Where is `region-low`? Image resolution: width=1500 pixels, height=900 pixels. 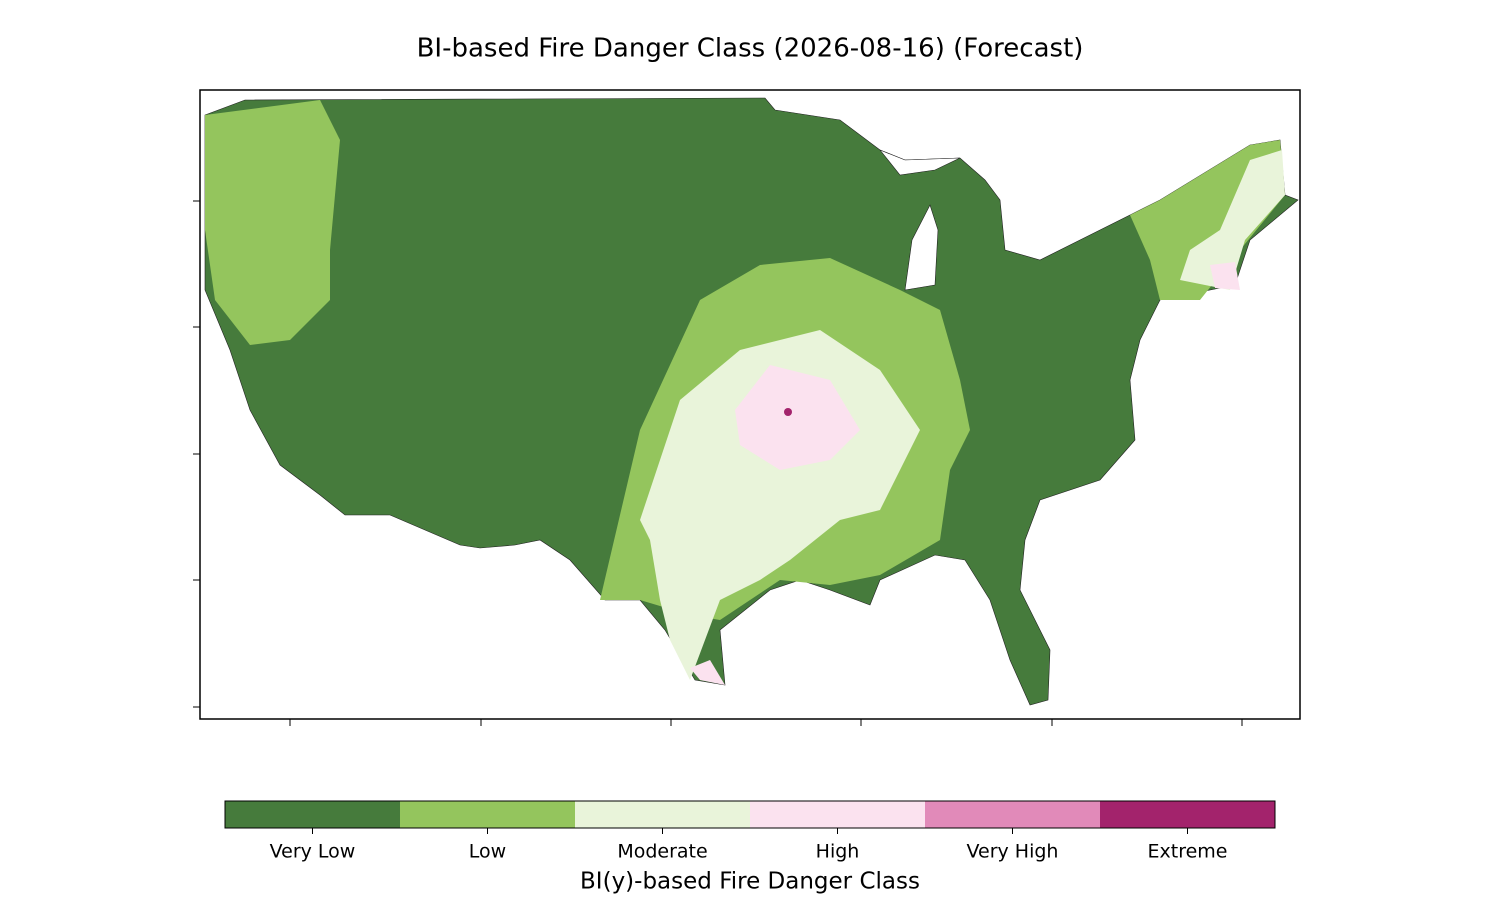
region-low is located at coordinates (272, 222).